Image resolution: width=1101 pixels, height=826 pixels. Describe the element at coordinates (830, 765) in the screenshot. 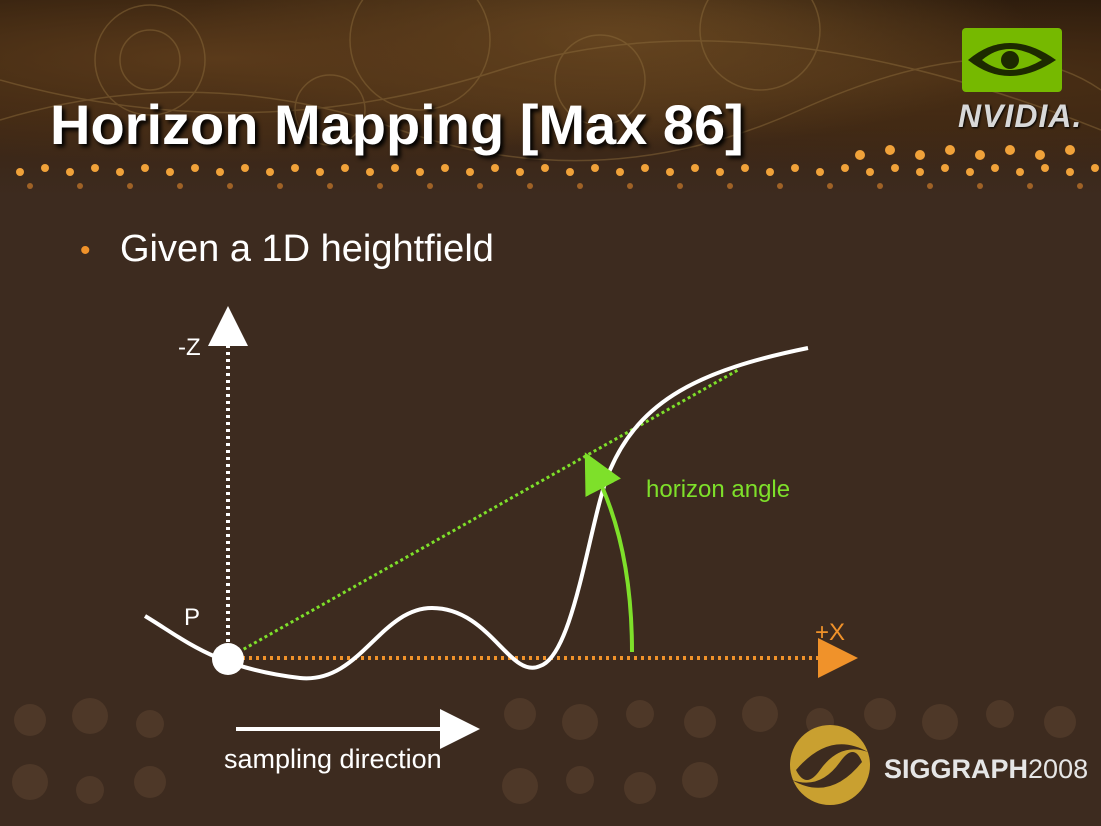

I see `siggraph-swirl-logo` at that location.